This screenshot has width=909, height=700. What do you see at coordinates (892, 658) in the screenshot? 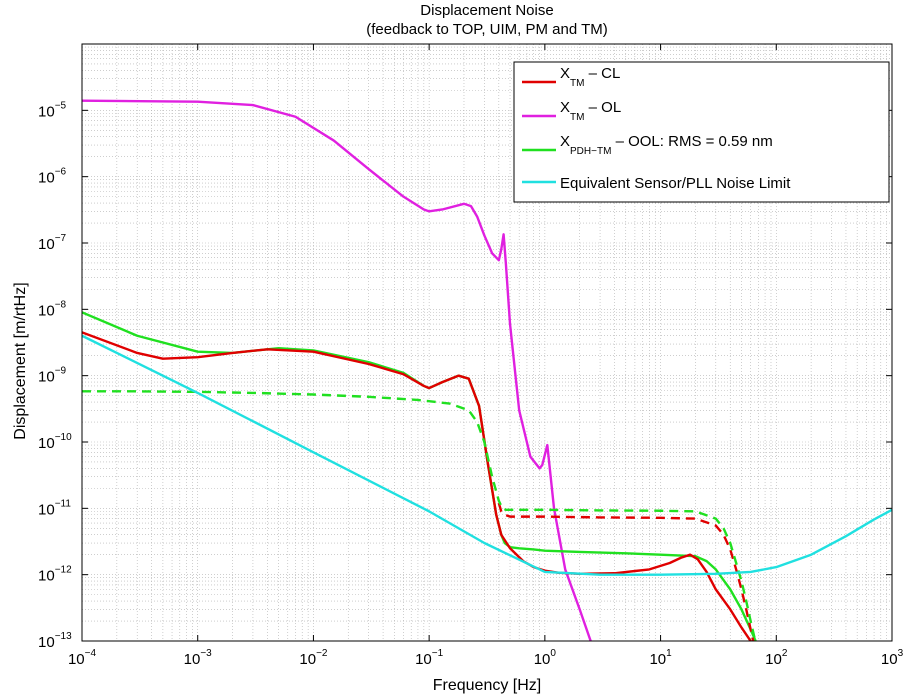
I see `x-tick-label: 10³` at bounding box center [892, 658].